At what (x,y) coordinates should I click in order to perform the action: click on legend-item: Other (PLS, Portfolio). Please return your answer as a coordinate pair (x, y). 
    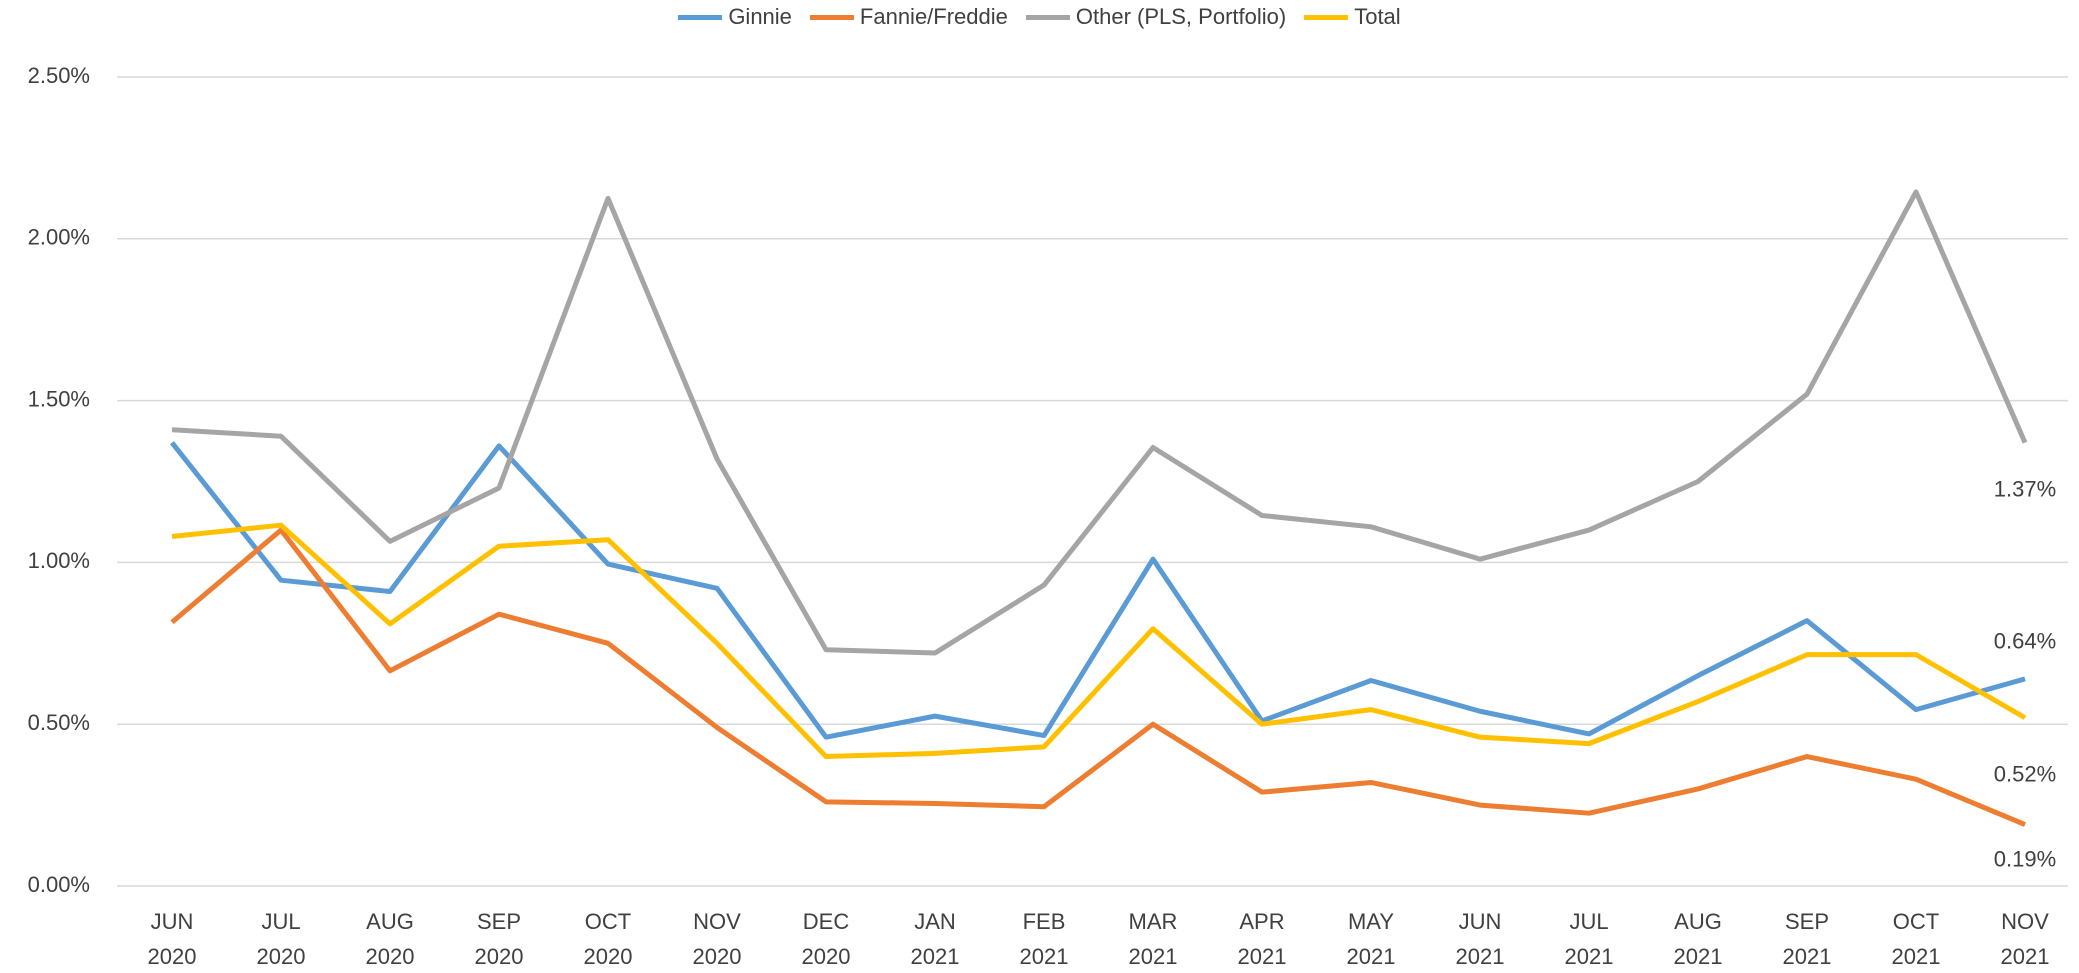
    Looking at the image, I should click on (1156, 17).